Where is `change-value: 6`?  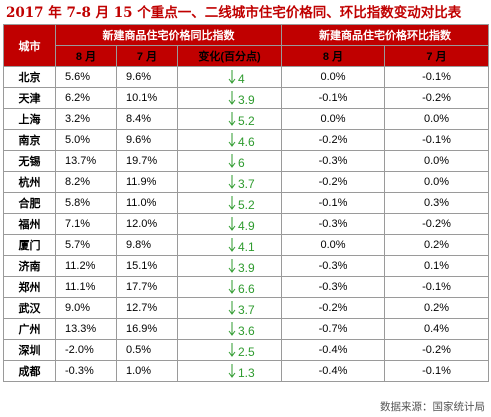 change-value: 6 is located at coordinates (241, 163).